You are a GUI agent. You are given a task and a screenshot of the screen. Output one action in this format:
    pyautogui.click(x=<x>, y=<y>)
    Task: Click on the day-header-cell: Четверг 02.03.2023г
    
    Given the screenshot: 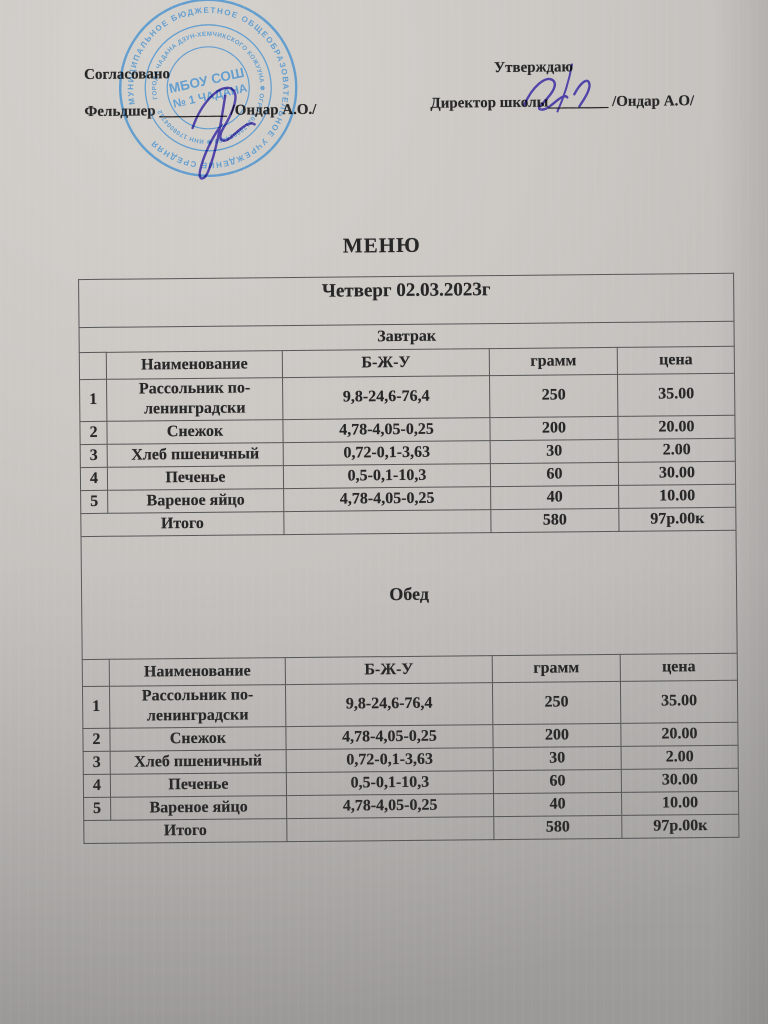 What is the action you would take?
    pyautogui.click(x=406, y=300)
    